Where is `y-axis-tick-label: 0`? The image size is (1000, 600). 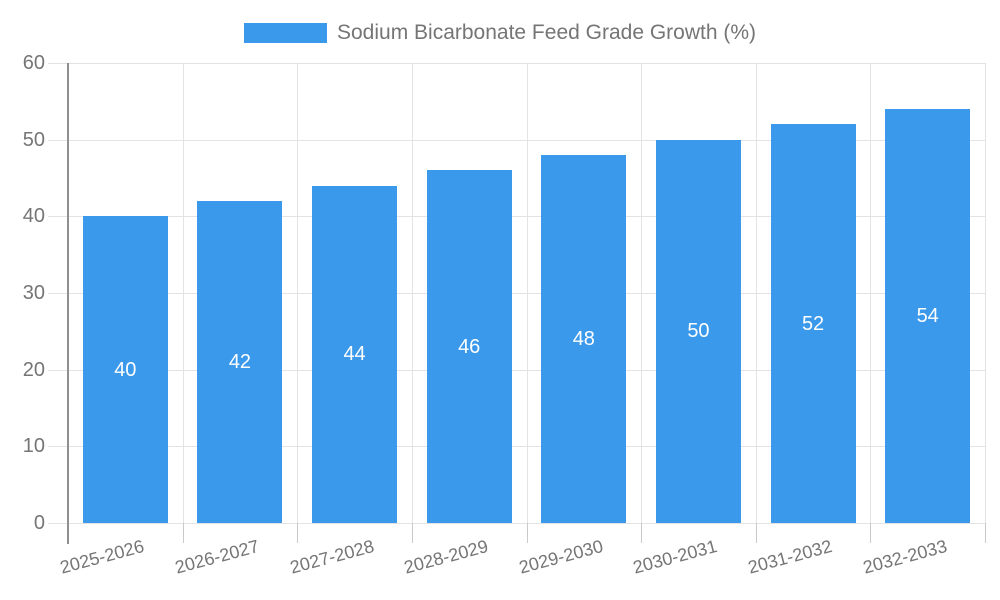
y-axis-tick-label: 0 is located at coordinates (39, 523).